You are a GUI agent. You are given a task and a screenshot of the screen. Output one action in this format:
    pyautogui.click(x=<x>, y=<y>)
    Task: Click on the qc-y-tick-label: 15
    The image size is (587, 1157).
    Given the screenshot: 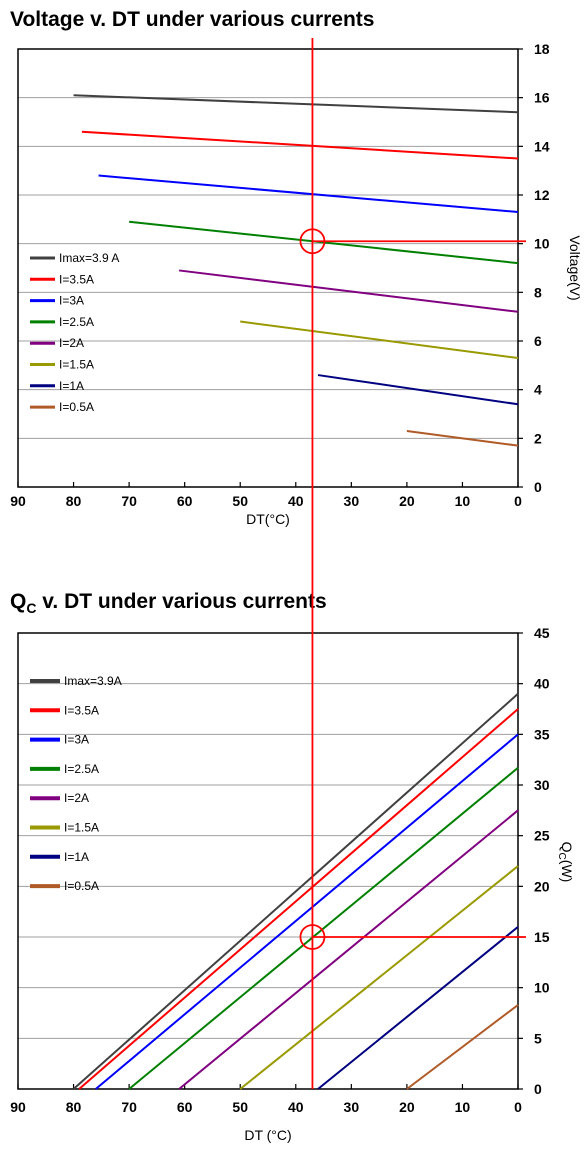 What is the action you would take?
    pyautogui.click(x=542, y=937)
    